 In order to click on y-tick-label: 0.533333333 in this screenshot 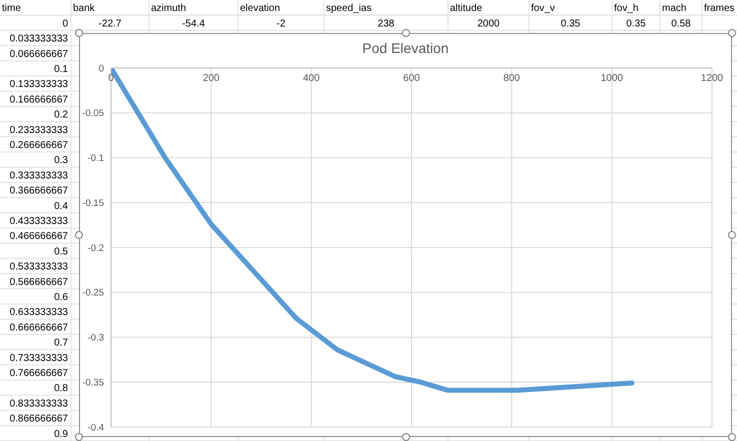, I will do `click(39, 267)`.